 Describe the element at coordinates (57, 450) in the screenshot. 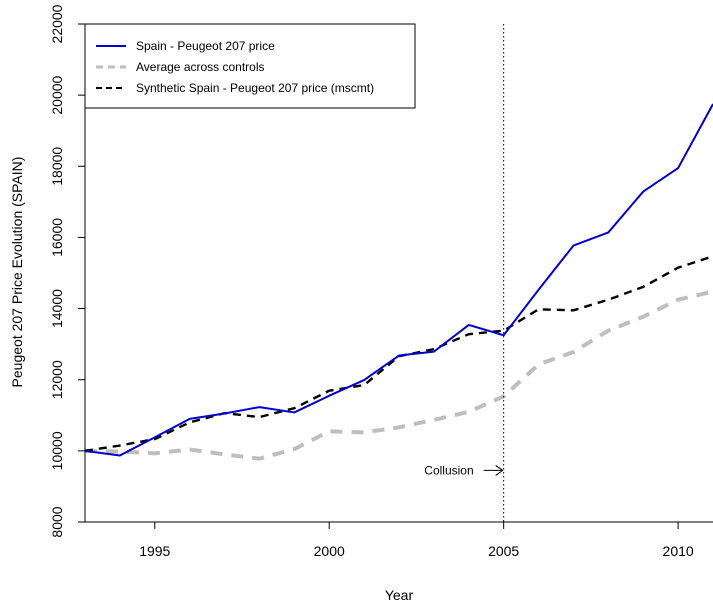

I see `y-tick-label: 10000` at that location.